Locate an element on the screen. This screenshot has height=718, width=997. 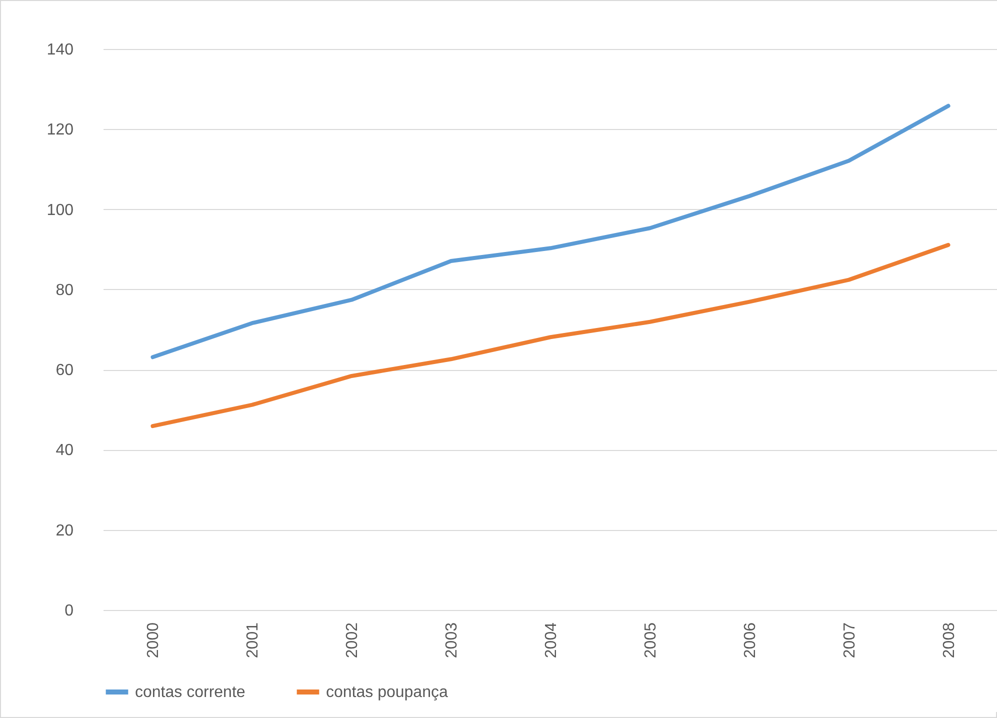
legend-label: contas corrente is located at coordinates (190, 692).